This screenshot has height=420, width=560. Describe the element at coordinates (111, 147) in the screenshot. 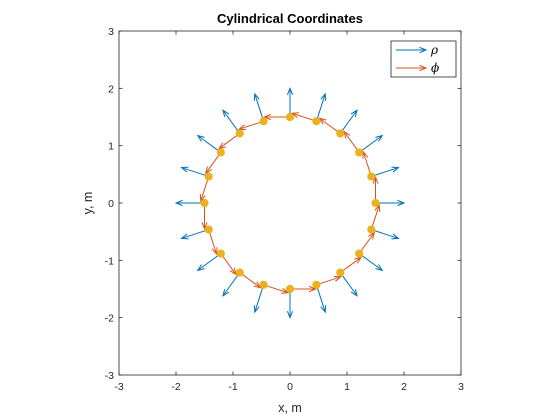

I see `y-tick-label: 1` at that location.